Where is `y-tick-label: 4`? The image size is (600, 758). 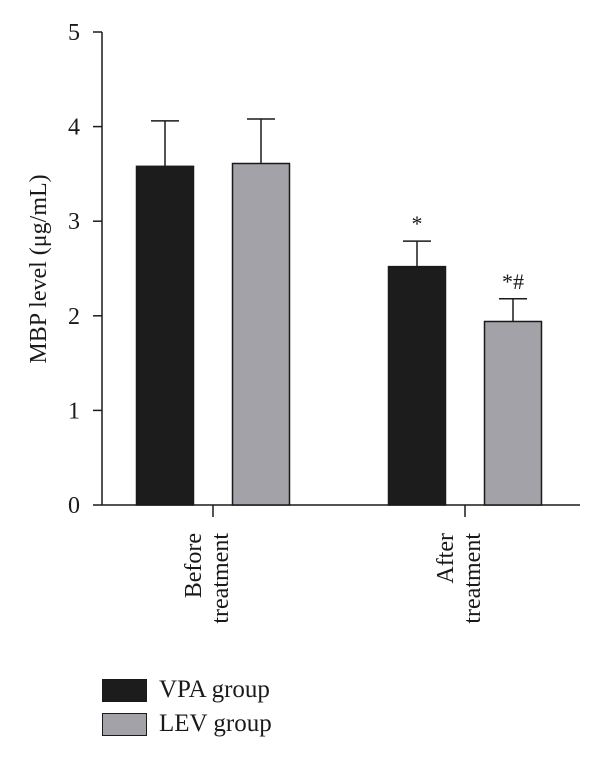 y-tick-label: 4 is located at coordinates (74, 128).